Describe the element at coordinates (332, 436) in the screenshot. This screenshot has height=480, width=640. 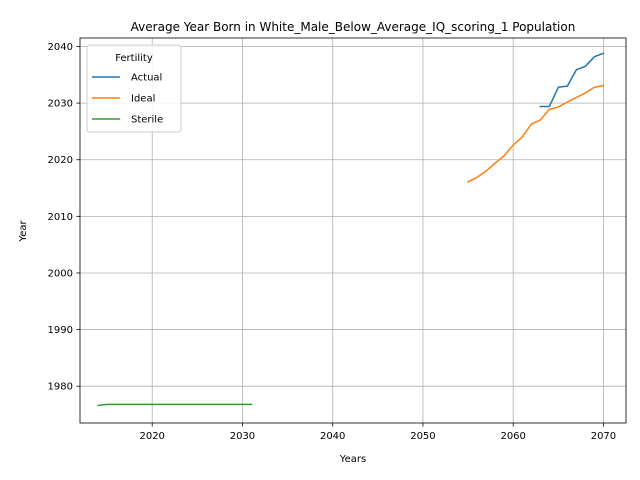
I see `x-tick-label: 2040` at that location.